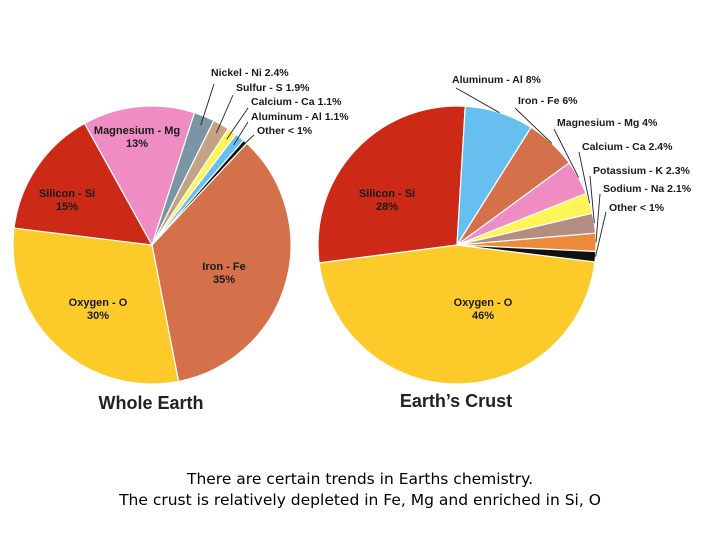 Image resolution: width=720 pixels, height=540 pixels. What do you see at coordinates (137, 137) in the screenshot?
I see `whole-earth-label-magnesium: Magnesium - Mg 13%` at bounding box center [137, 137].